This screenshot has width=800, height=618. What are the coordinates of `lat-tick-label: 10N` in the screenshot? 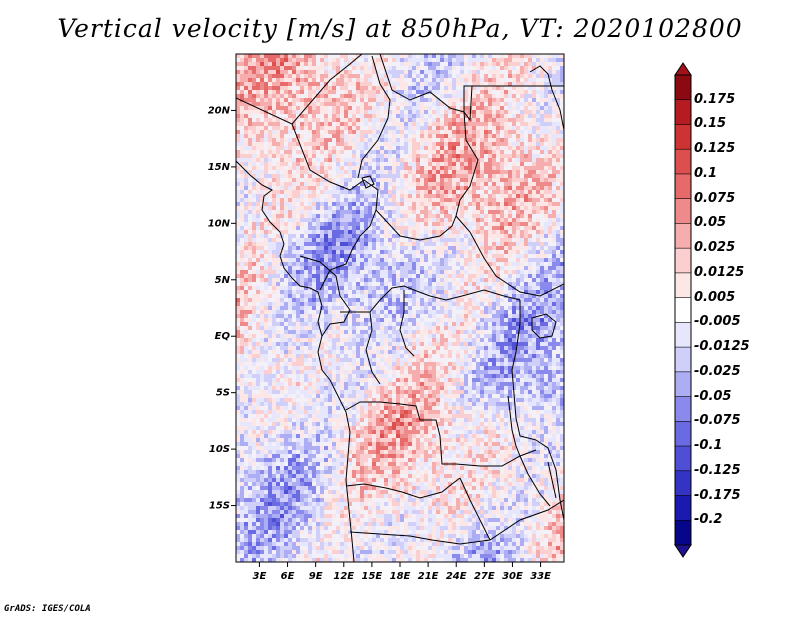 It's located at (219, 223).